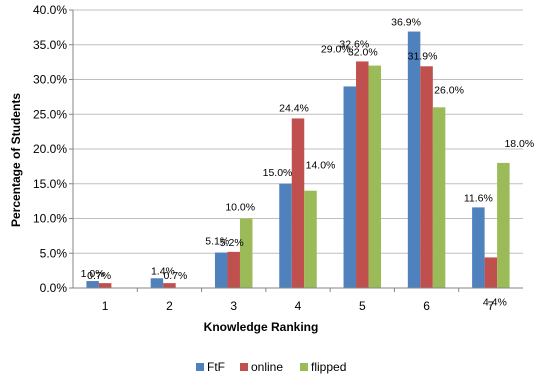 Image resolution: width=547 pixels, height=385 pixels. Describe the element at coordinates (261, 327) in the screenshot. I see `x-axis-title: Knowledge Ranking` at that location.